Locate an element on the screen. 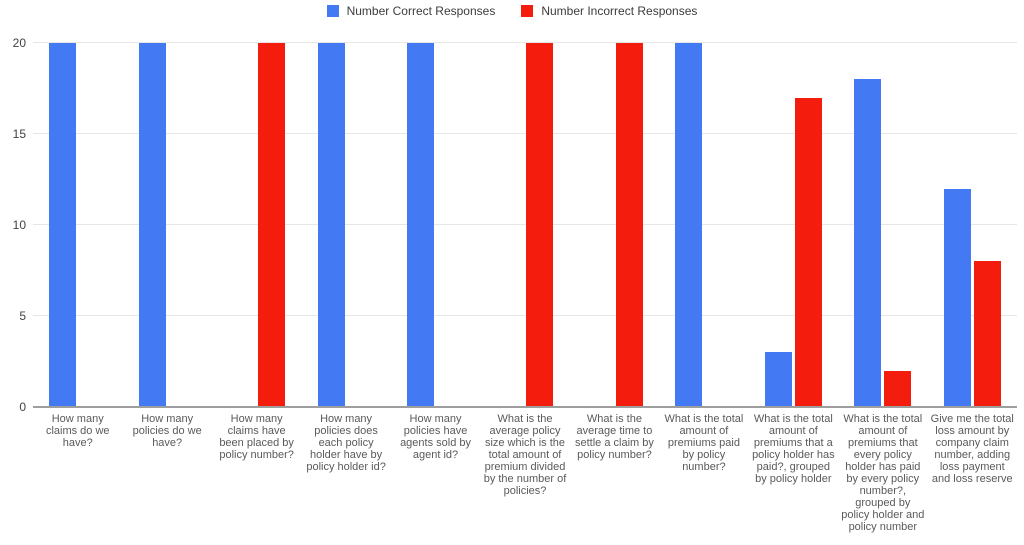  legend-item-correct: Number Correct Responses is located at coordinates (411, 11).